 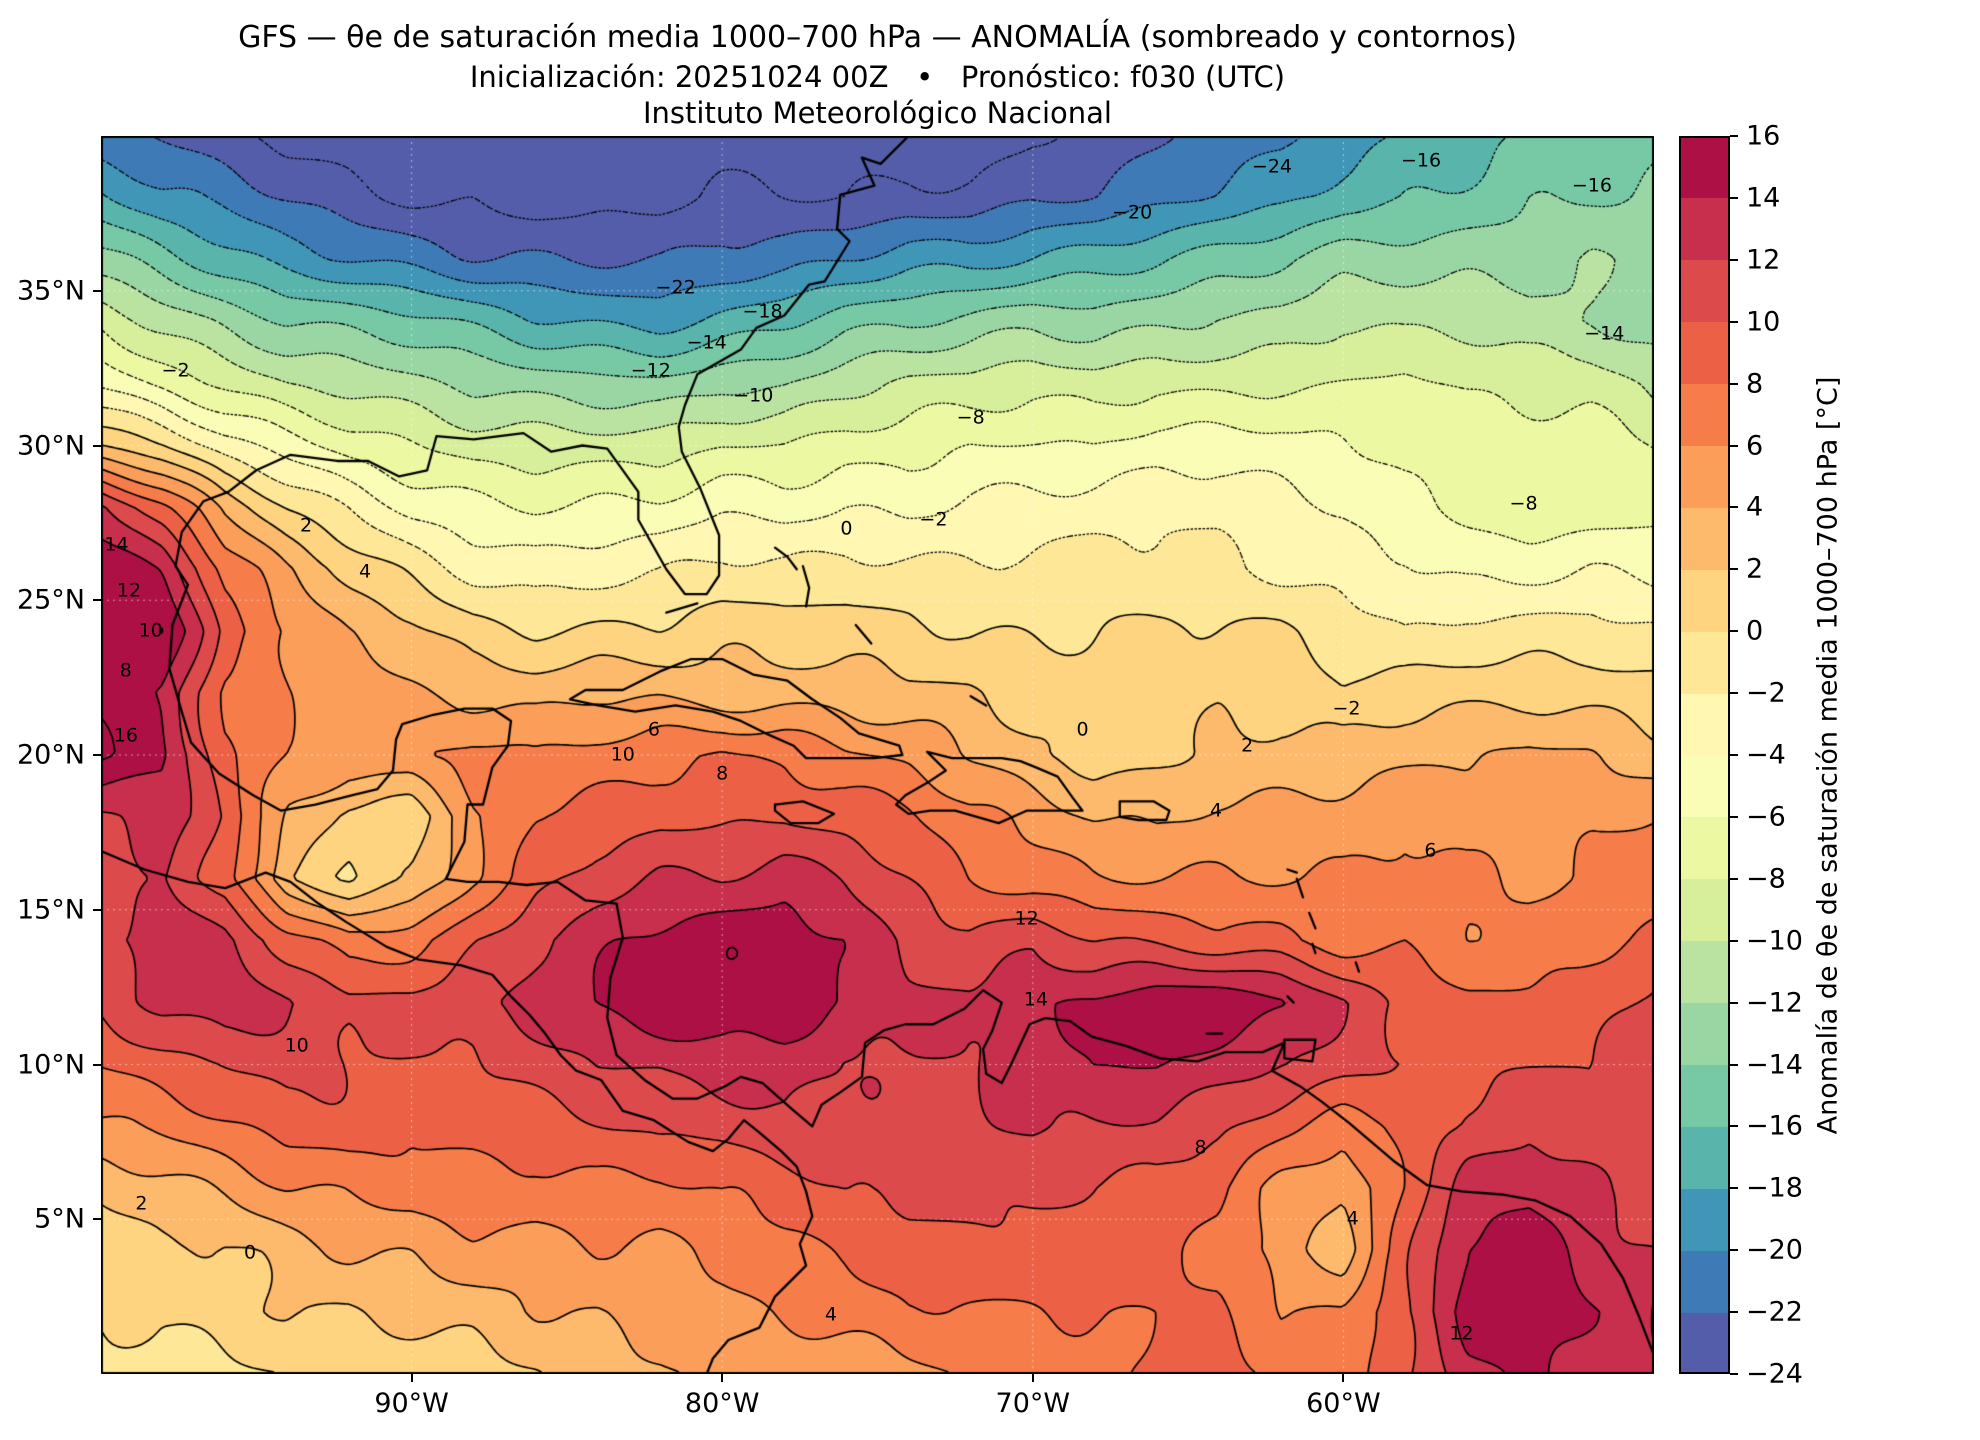 I want to click on x-tick-label: 70°W, so click(x=1033, y=1403).